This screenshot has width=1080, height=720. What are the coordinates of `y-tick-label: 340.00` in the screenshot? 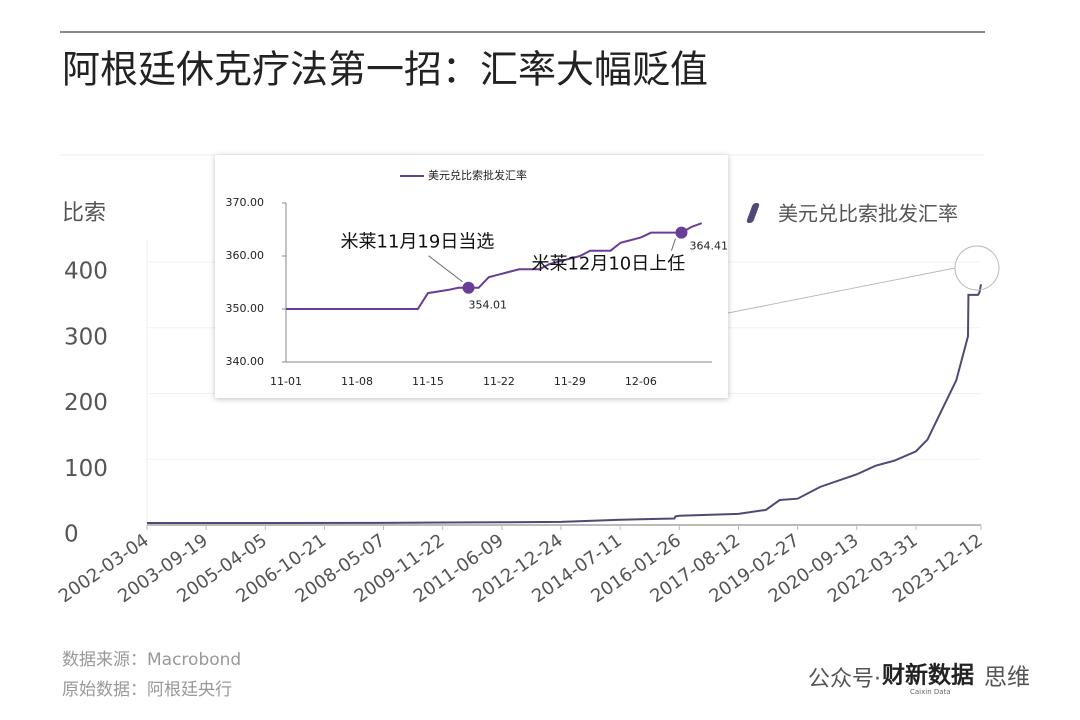 It's located at (245, 361).